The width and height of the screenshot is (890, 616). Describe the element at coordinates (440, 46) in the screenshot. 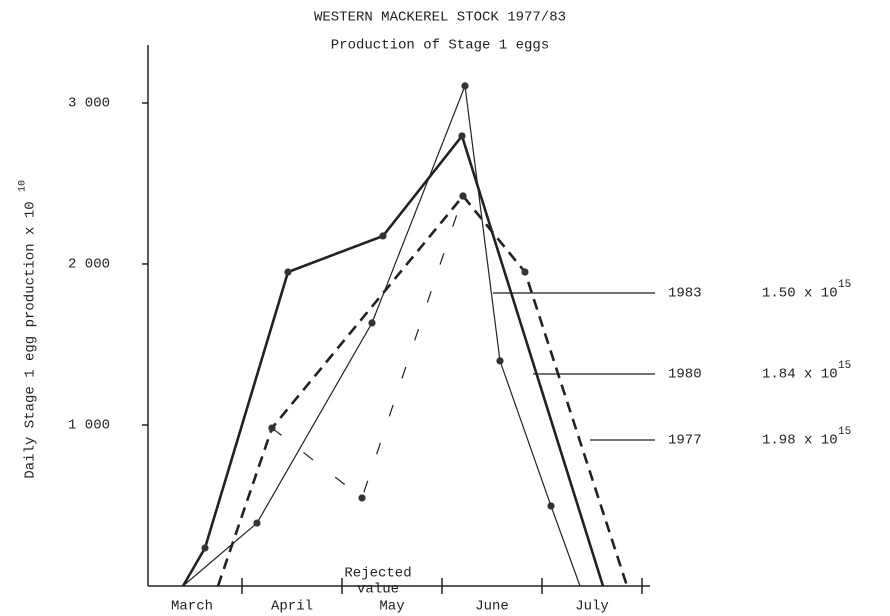

I see `chart-subtitle: Production of Stage 1 eggs` at that location.